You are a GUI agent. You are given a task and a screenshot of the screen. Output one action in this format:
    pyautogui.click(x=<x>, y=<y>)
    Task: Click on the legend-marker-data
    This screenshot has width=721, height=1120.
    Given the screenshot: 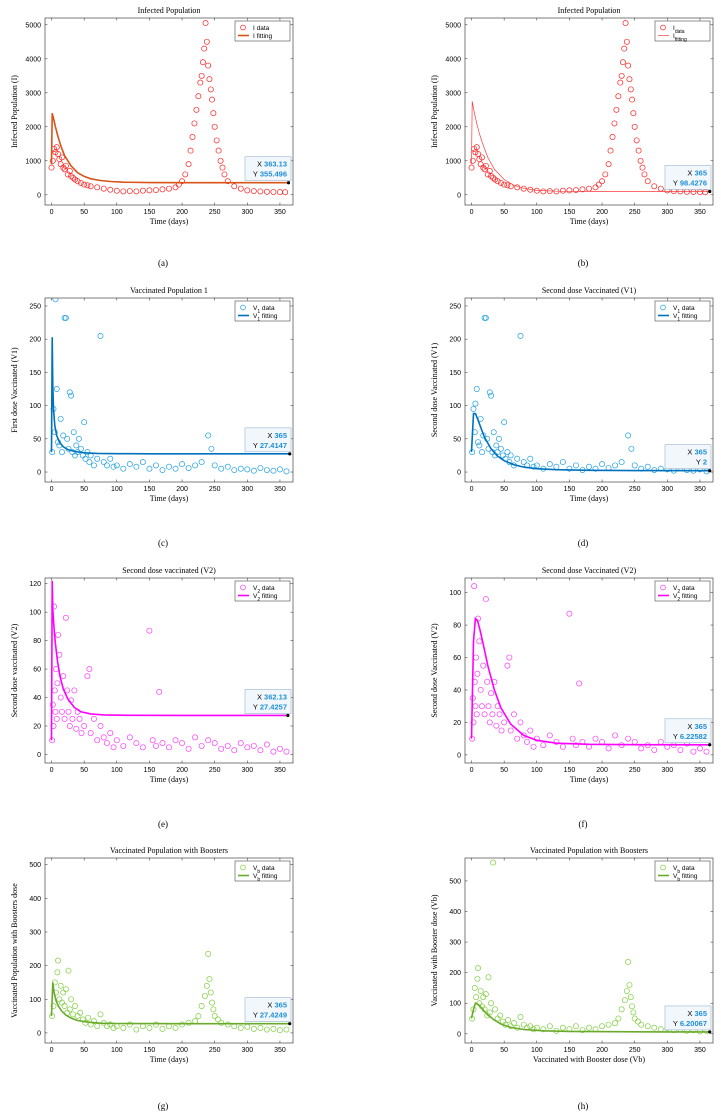 What is the action you would take?
    pyautogui.click(x=243, y=867)
    